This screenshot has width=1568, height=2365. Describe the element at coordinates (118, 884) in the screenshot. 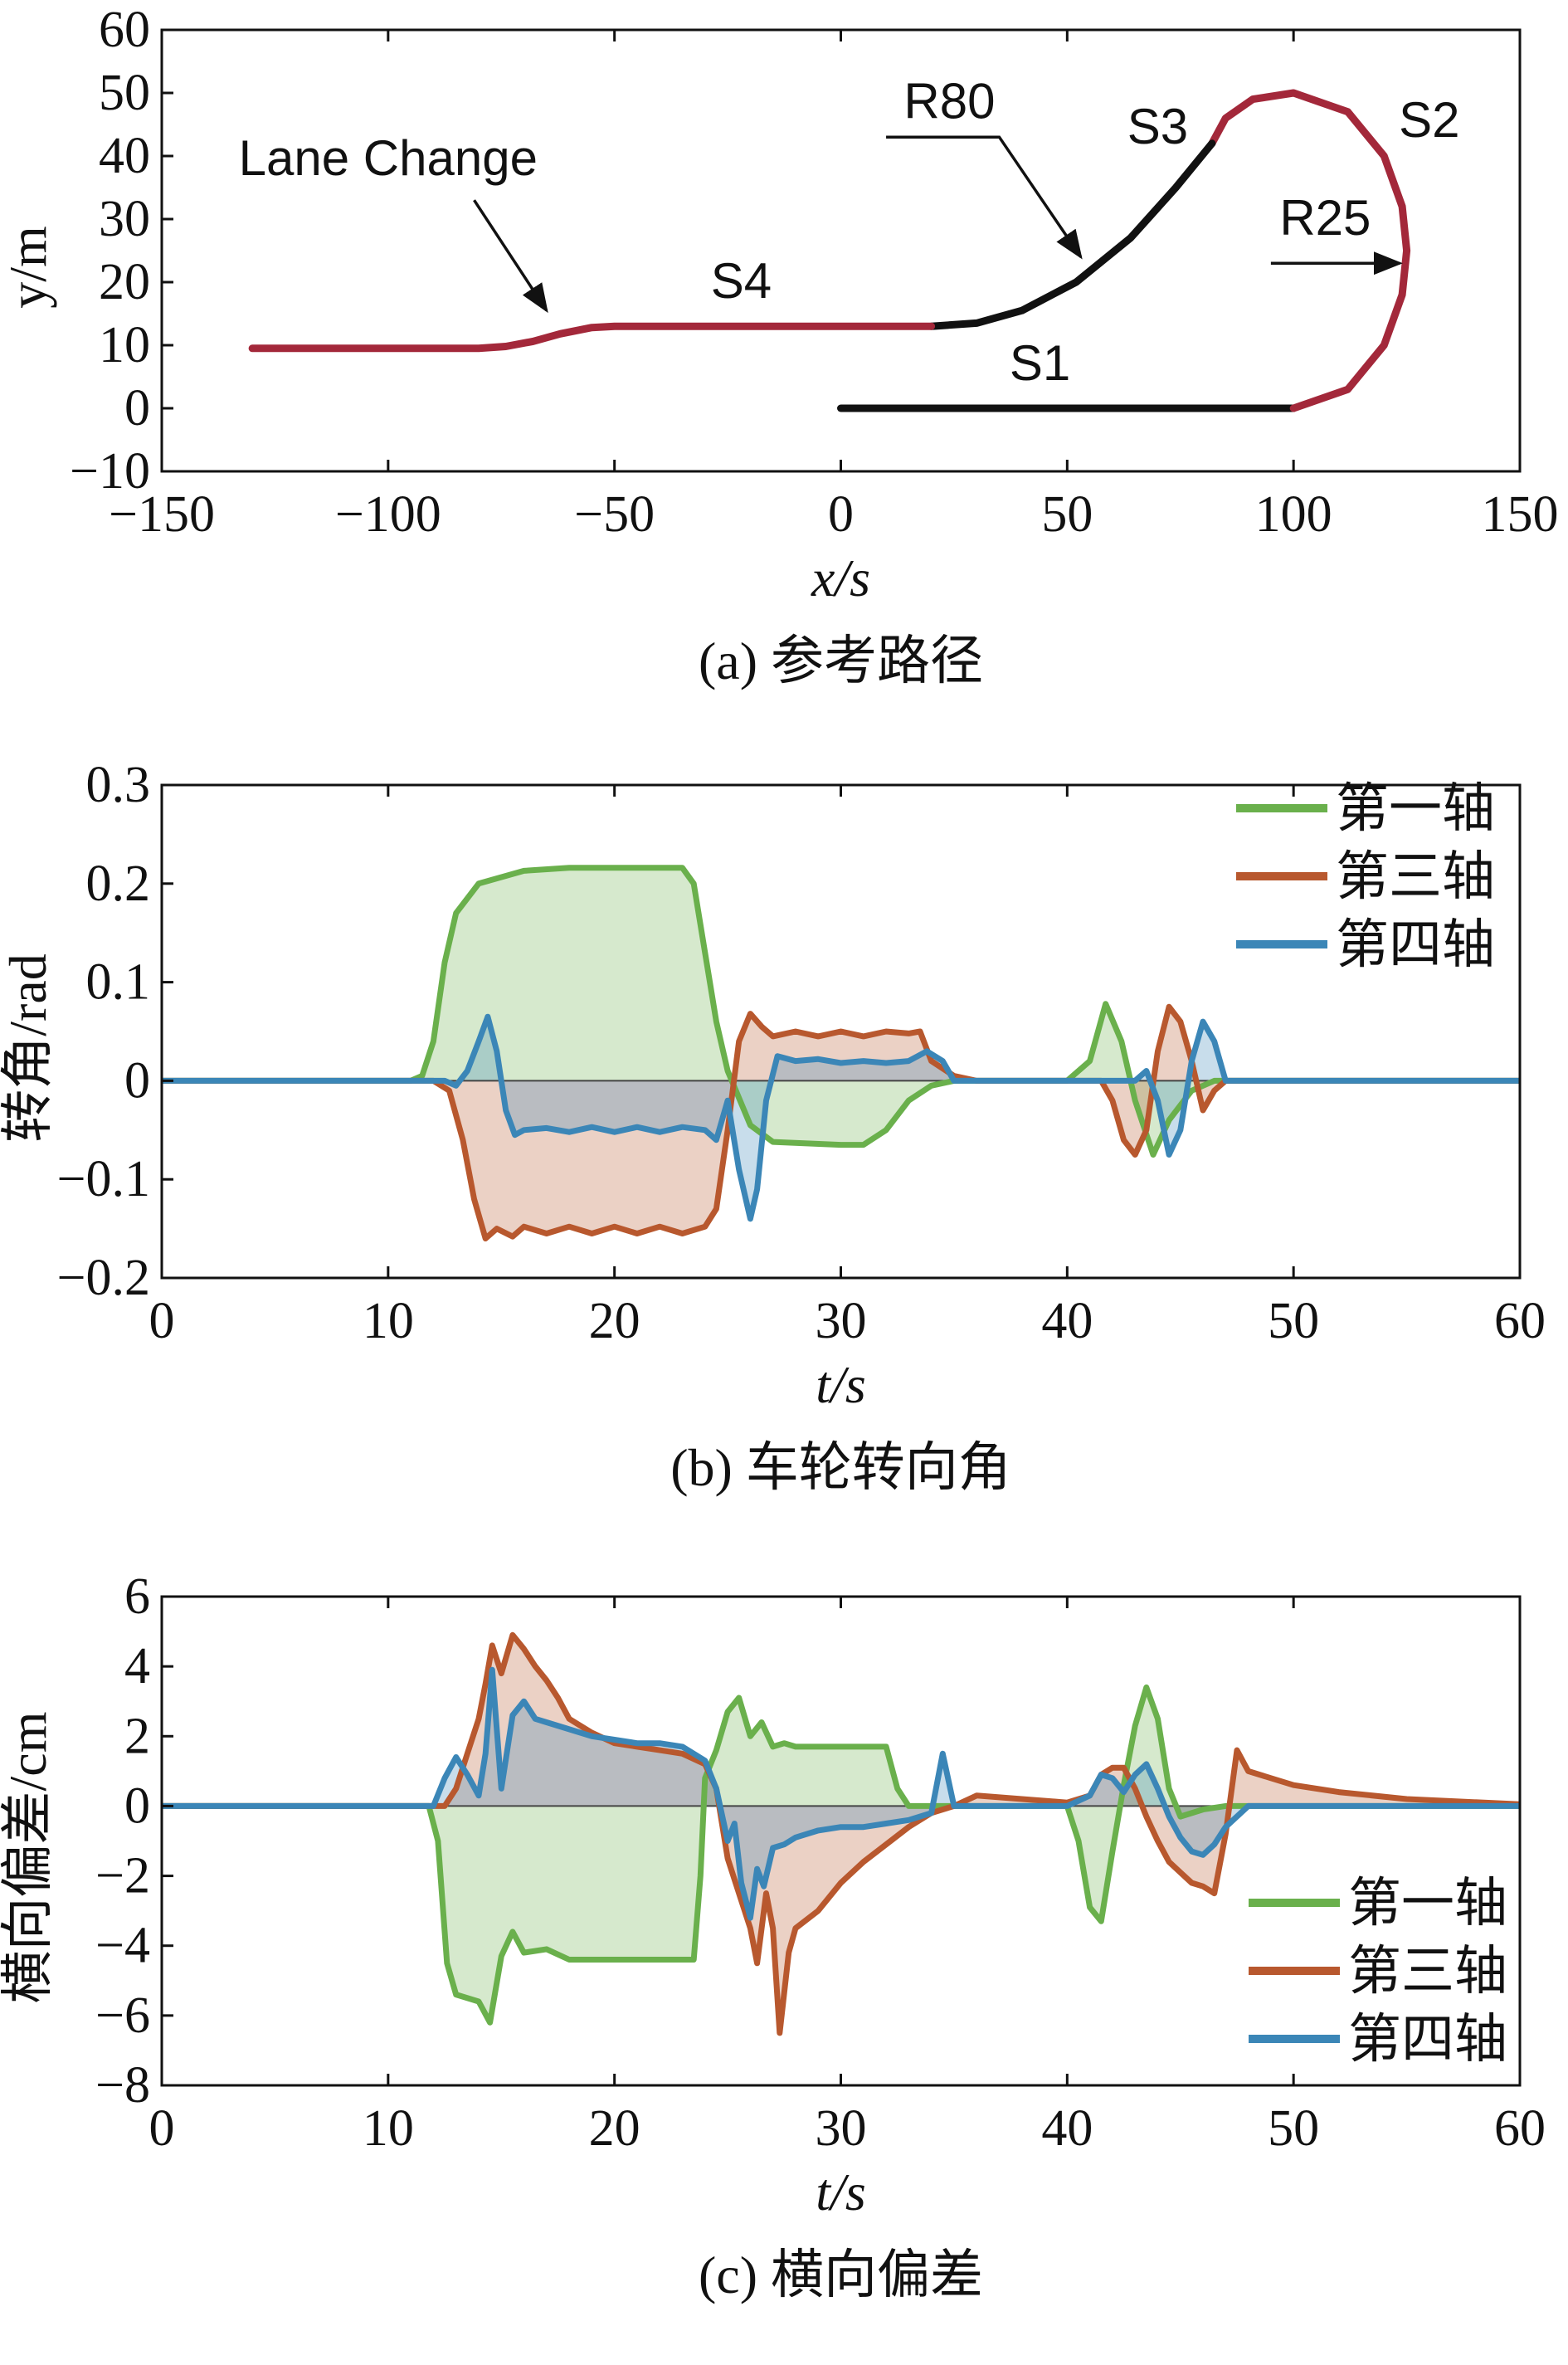

I see `panel-b-steering-angle-y-tick-label: 0.2` at that location.